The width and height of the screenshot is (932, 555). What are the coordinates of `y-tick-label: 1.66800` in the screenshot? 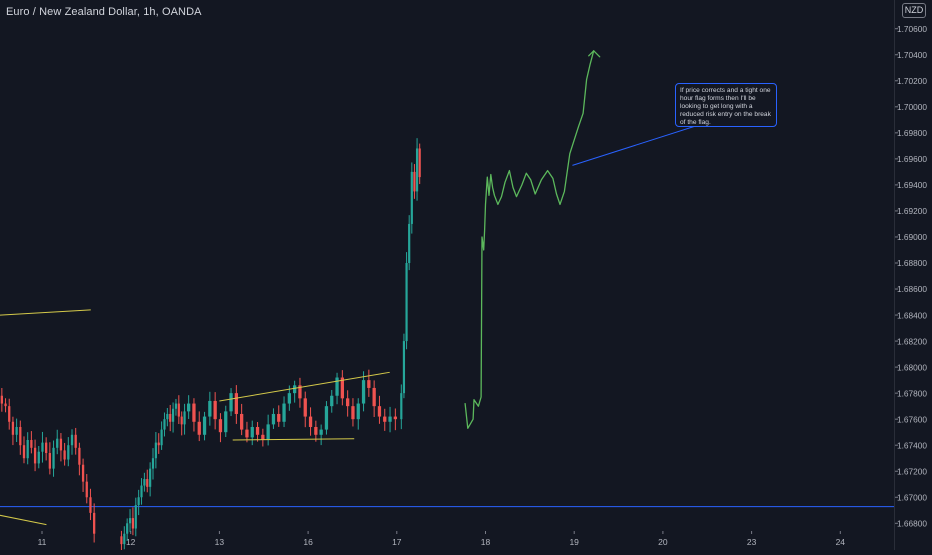 It's located at (912, 523).